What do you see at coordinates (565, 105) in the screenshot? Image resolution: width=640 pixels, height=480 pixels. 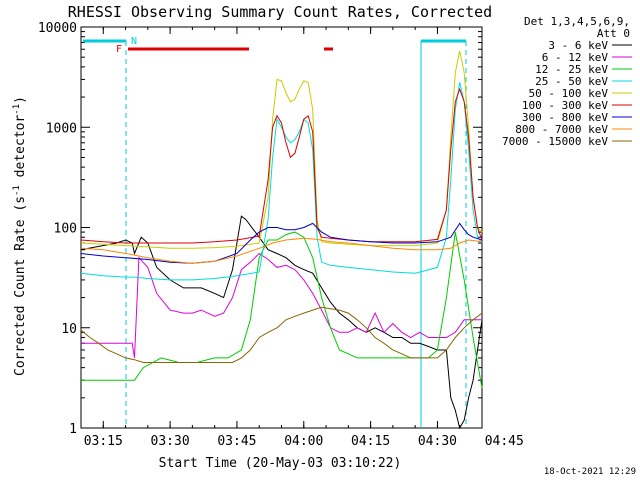 I see `legend-label-5: 100 - 300 keV` at bounding box center [565, 105].